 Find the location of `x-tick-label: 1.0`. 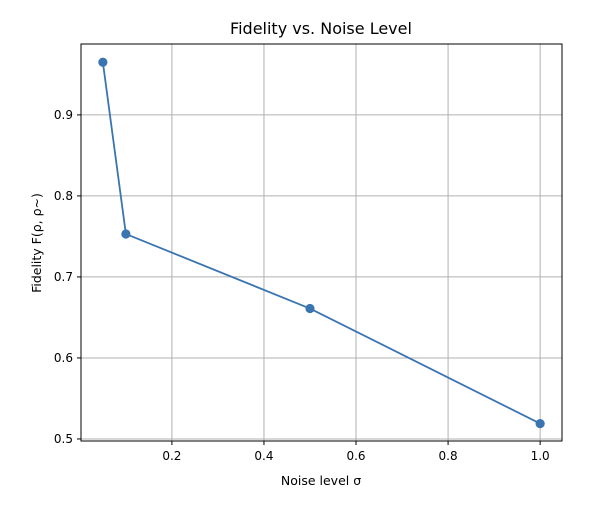

x-tick-label: 1.0 is located at coordinates (540, 456).